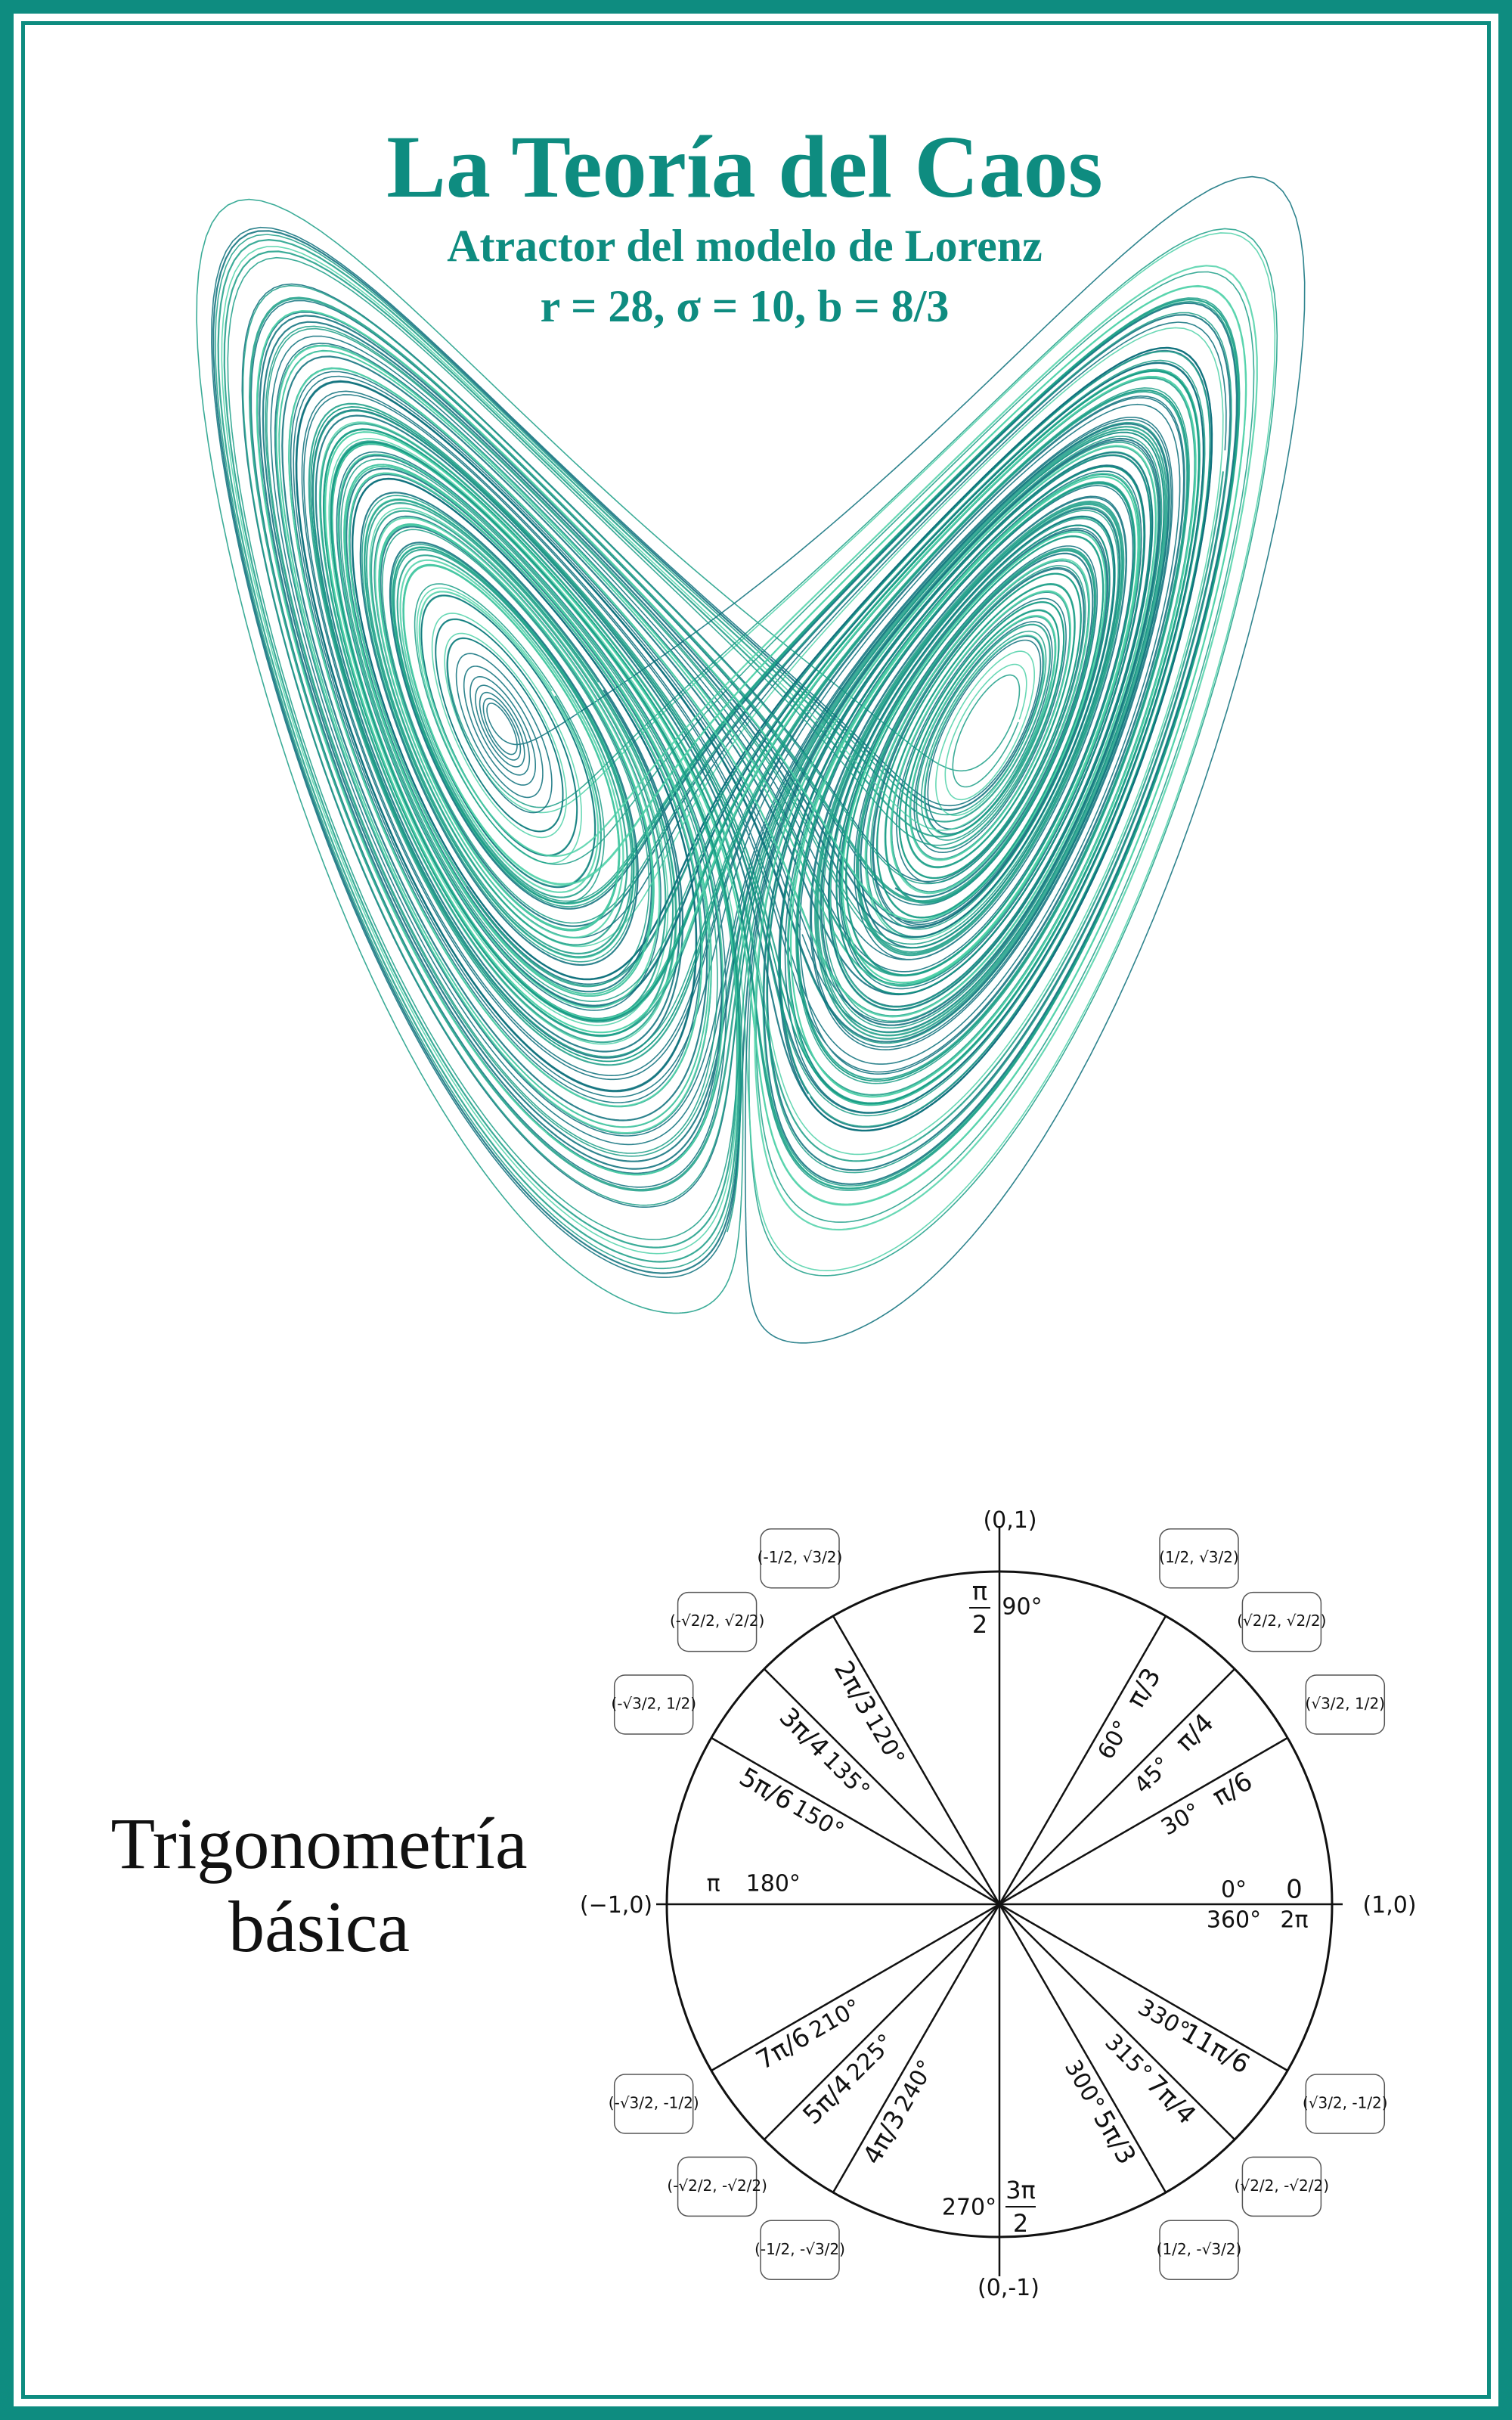  I want to click on degree-label: 240°, so click(915, 2085).